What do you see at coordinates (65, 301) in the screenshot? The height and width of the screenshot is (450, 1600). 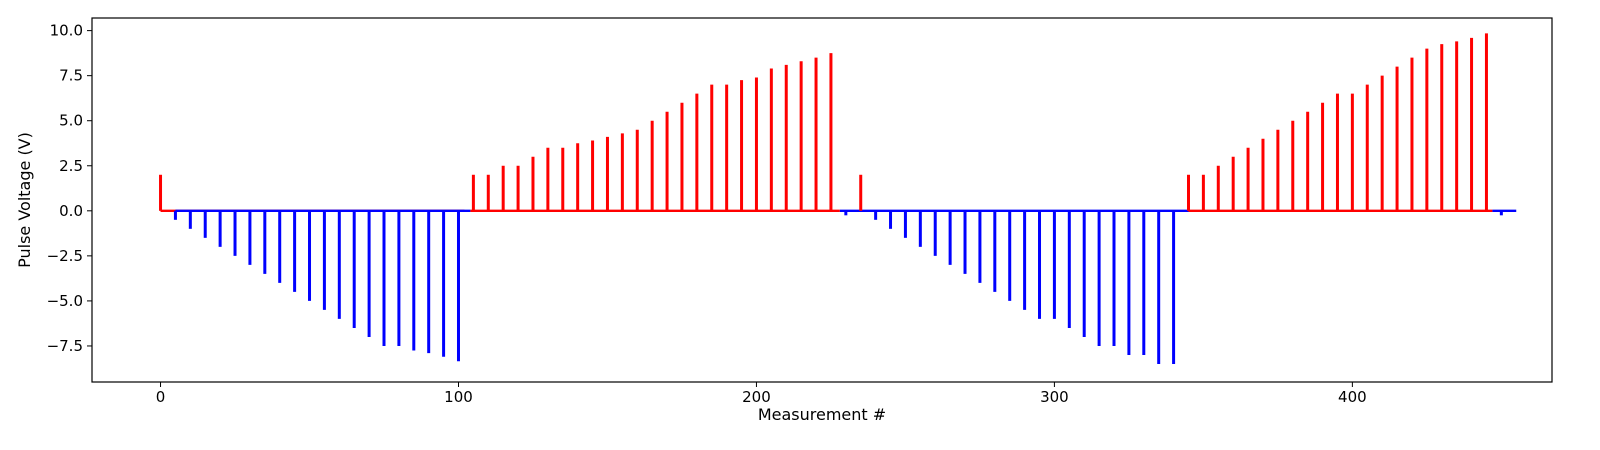 I see `y-tick-label: −5.0` at bounding box center [65, 301].